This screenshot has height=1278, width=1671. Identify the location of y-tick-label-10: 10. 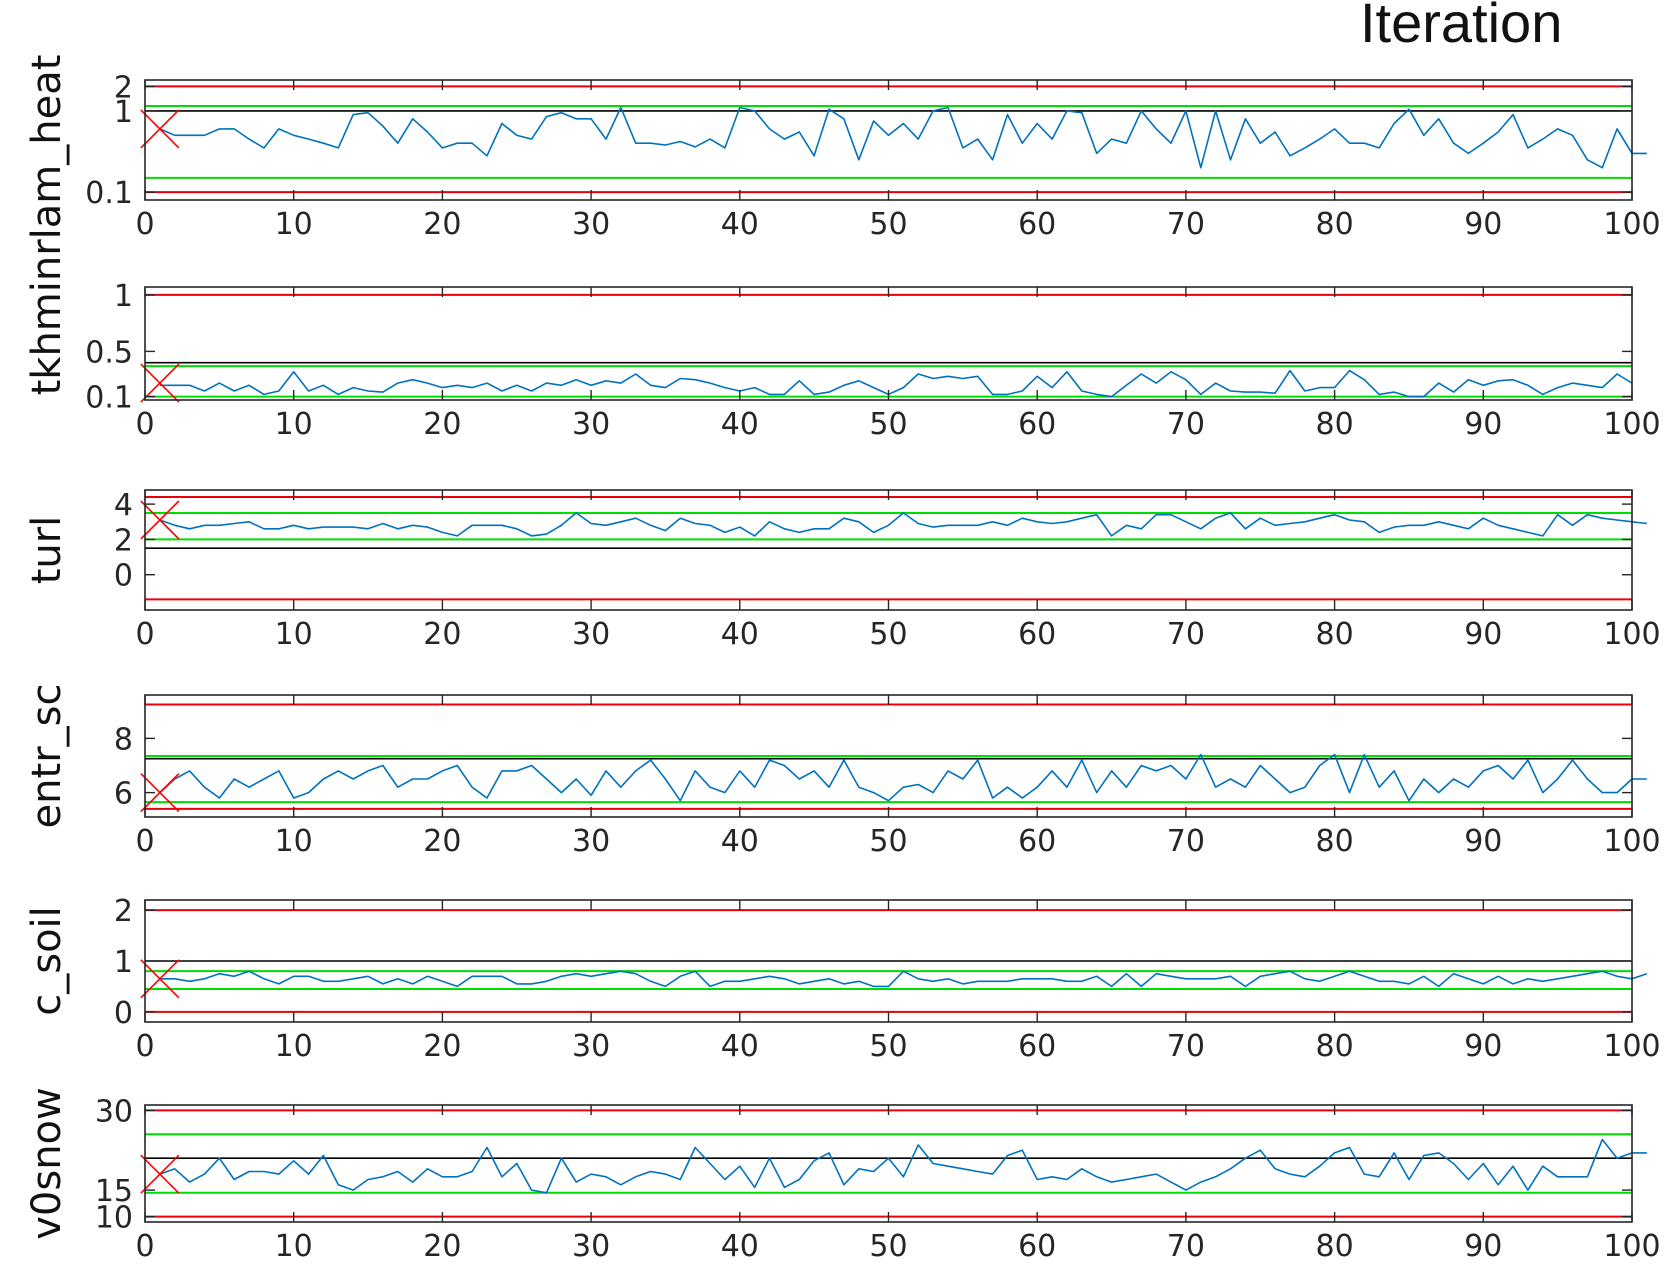
(114, 1218).